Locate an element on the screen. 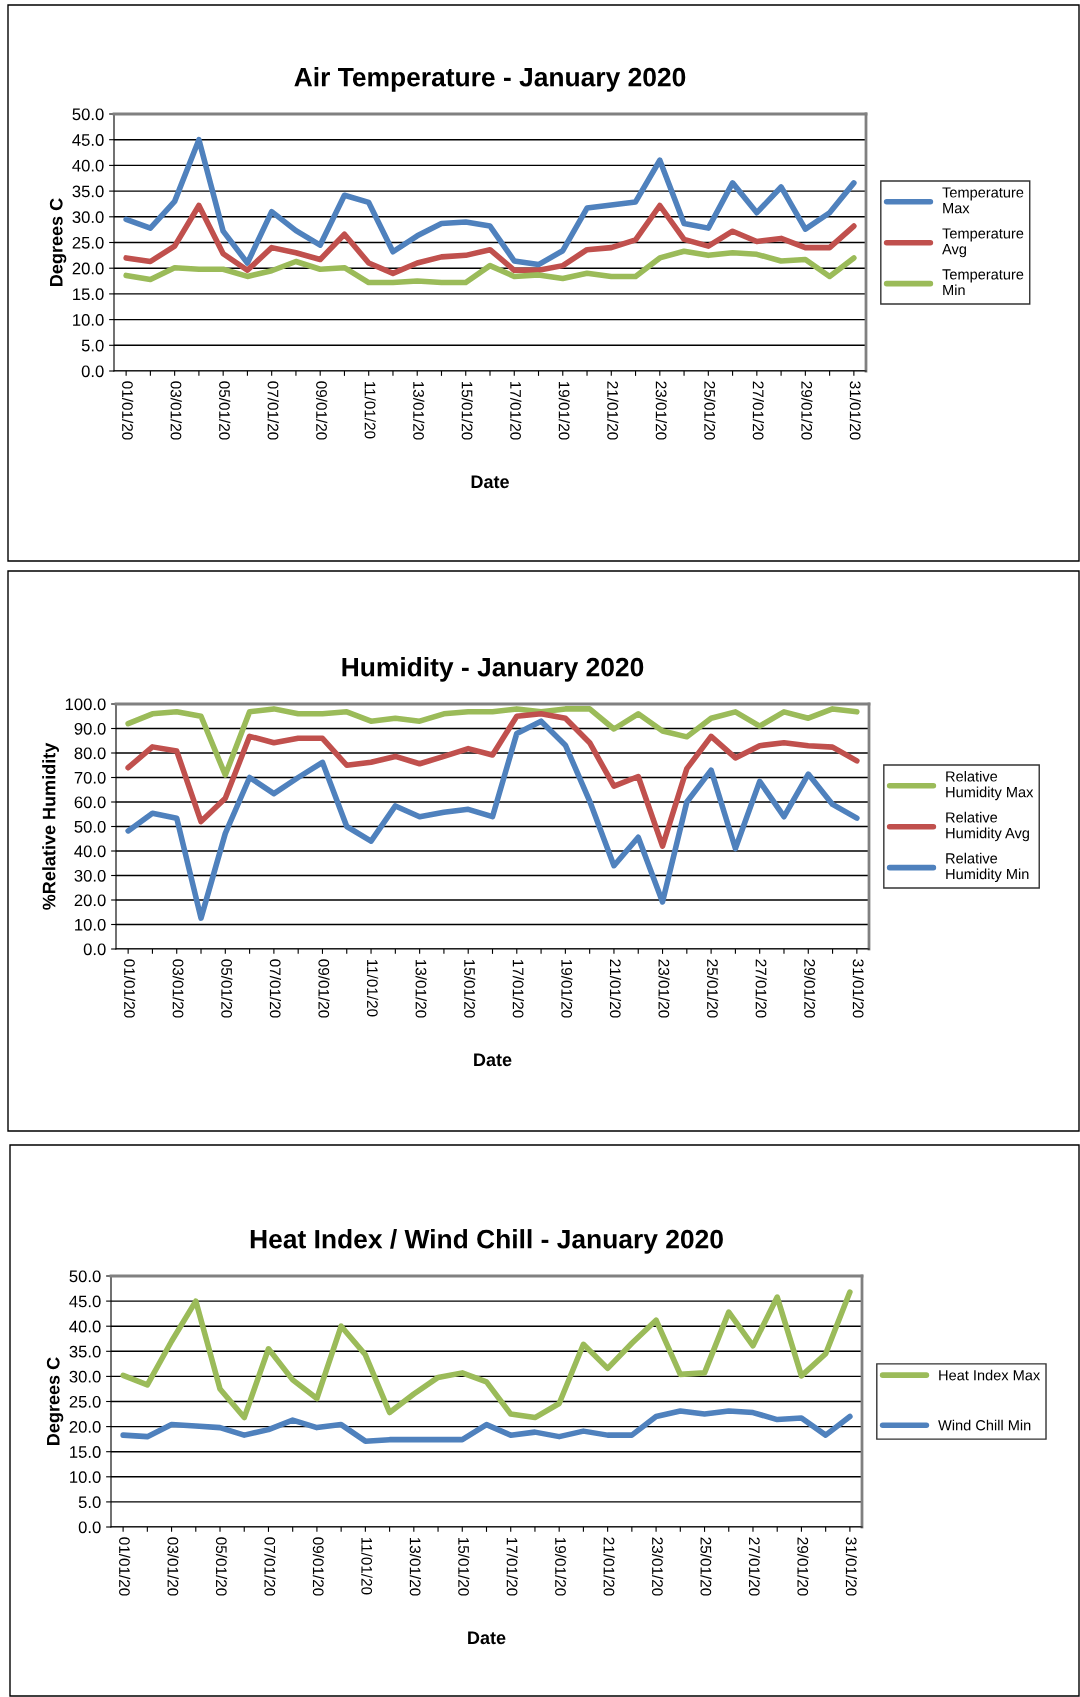 Image resolution: width=1080 pixels, height=1697 pixels. legend-label: Temperature Min is located at coordinates (983, 282).